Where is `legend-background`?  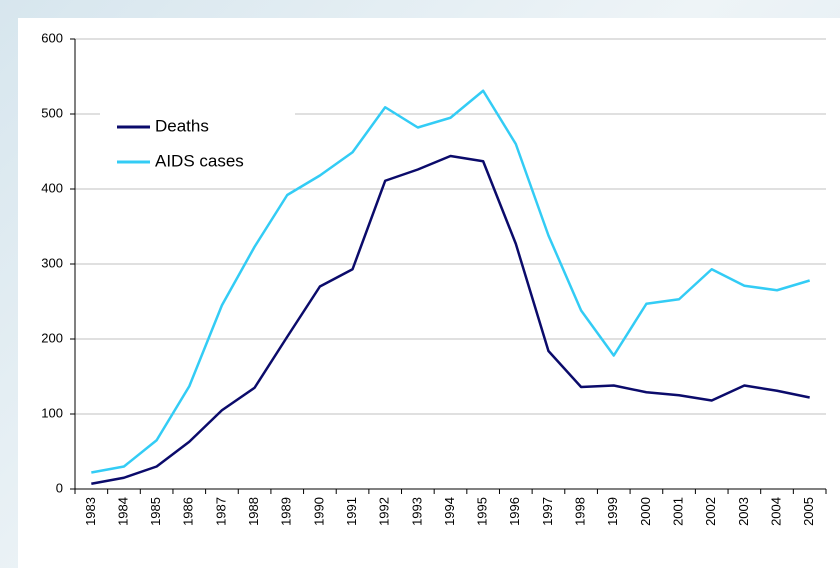 legend-background is located at coordinates (197, 144).